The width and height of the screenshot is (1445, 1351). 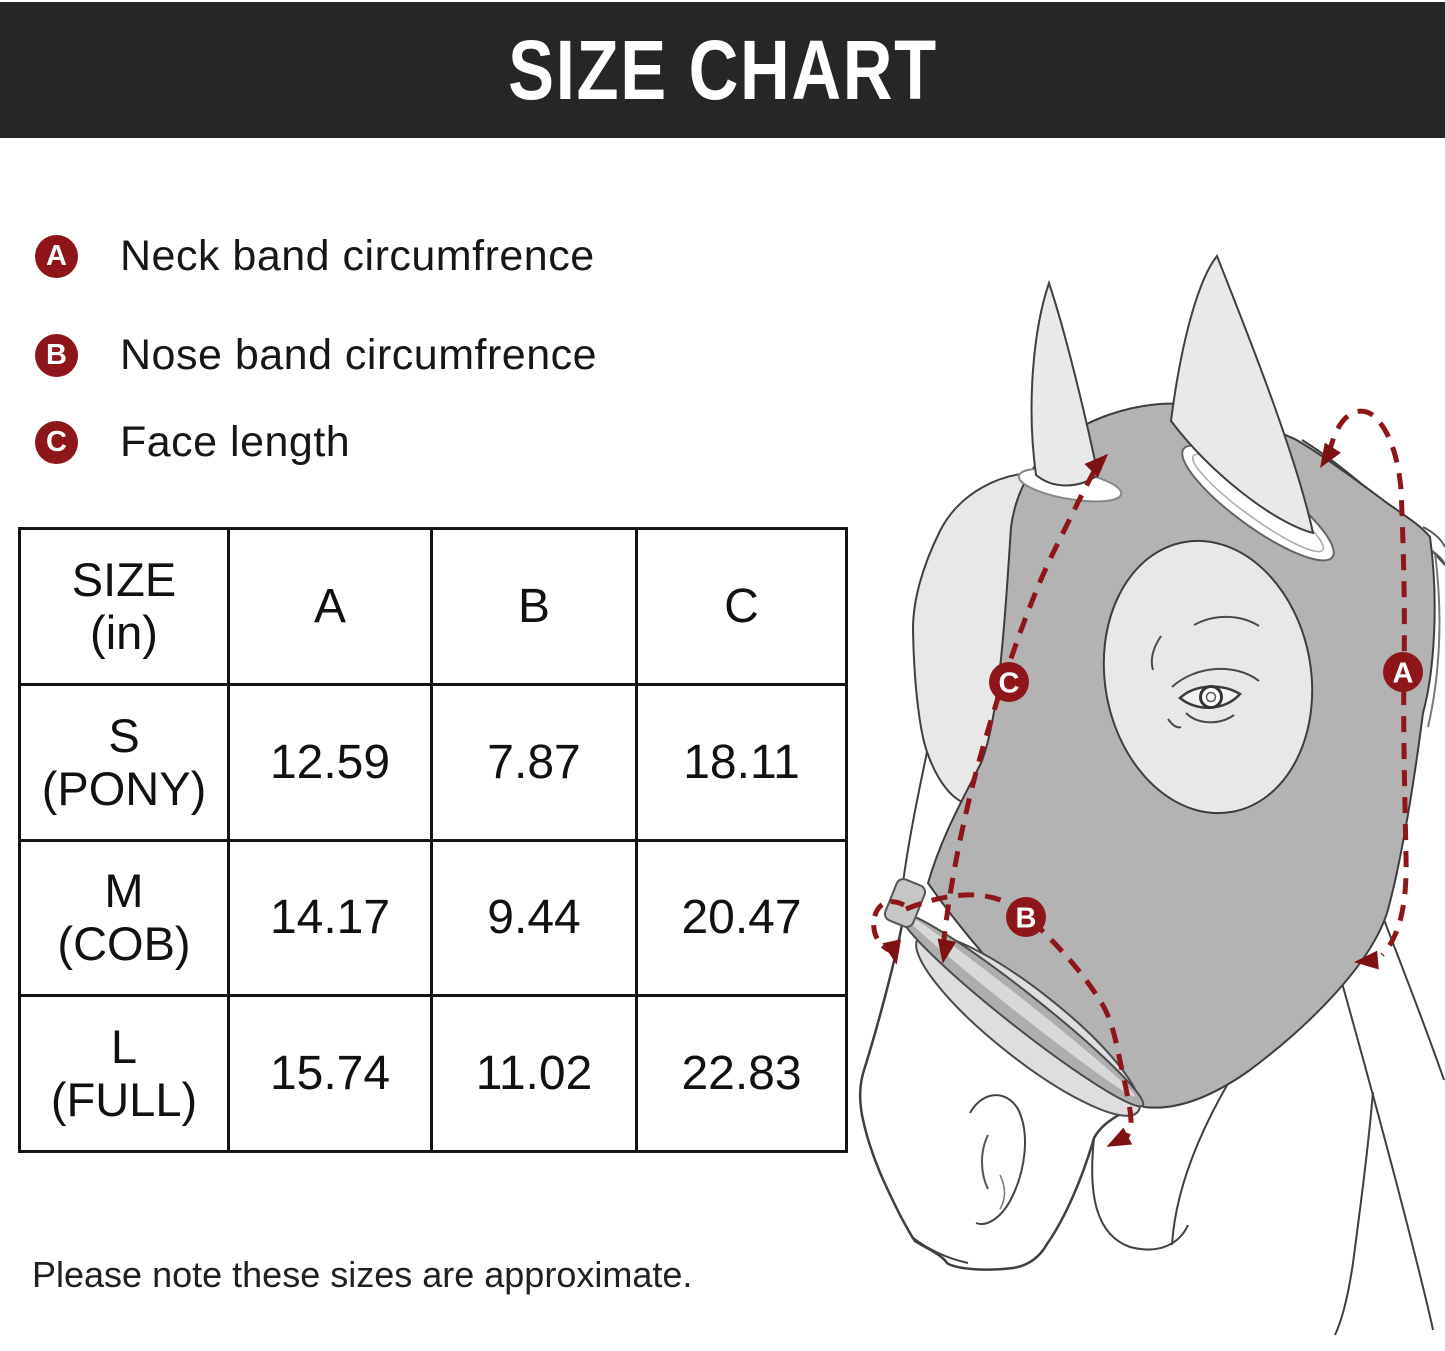 What do you see at coordinates (1242, 394) in the screenshot?
I see `right-ear` at bounding box center [1242, 394].